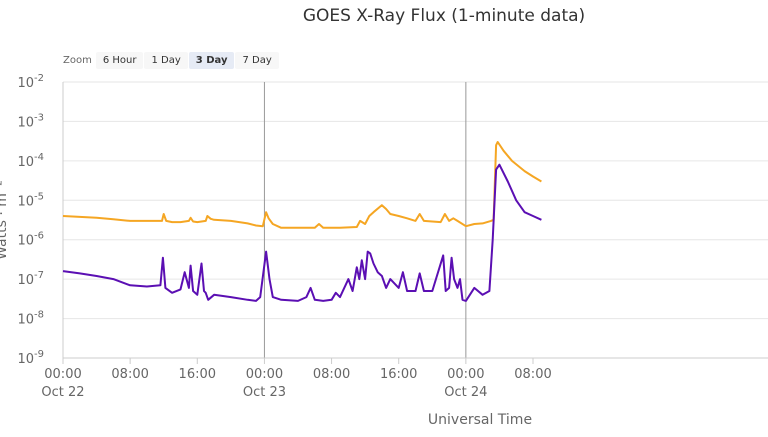 This screenshot has width=768, height=437. Describe the element at coordinates (30, 358) in the screenshot. I see `y-tick-label: 10⁻⁹` at that location.